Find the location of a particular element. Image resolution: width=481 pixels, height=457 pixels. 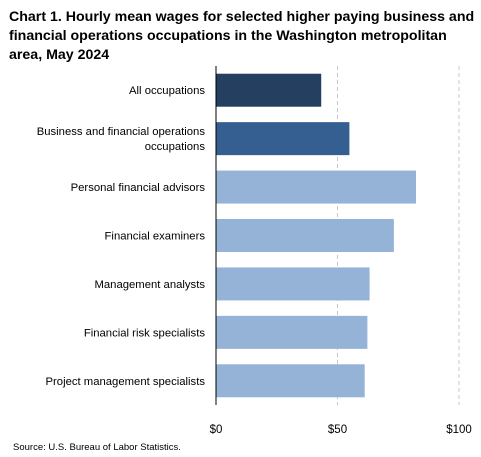

category-label-6: Project management specialists is located at coordinates (126, 382).